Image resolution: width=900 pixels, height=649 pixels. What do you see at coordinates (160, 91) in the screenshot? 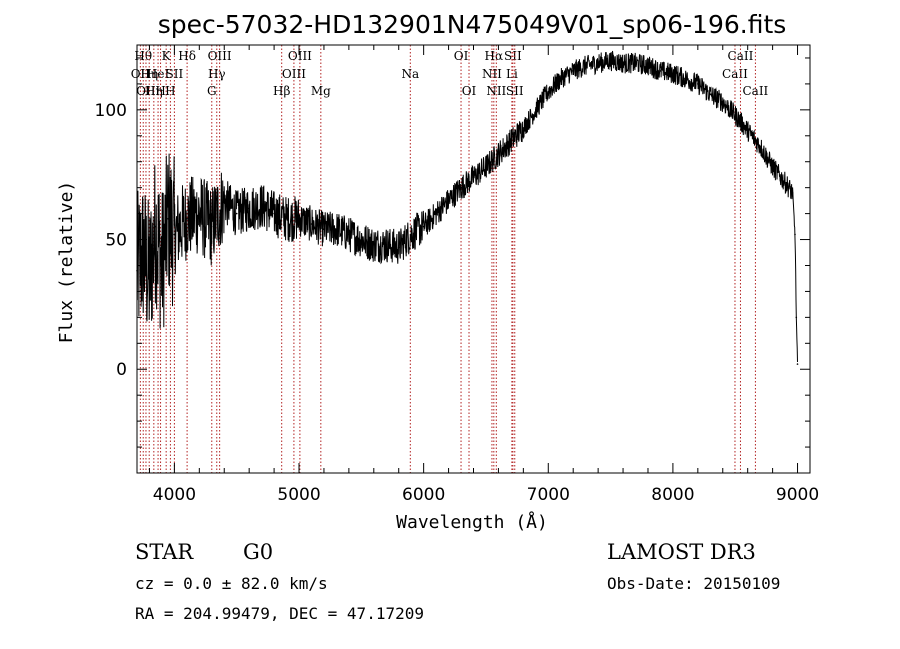
I see `line-marker-label-6: H` at bounding box center [160, 91].